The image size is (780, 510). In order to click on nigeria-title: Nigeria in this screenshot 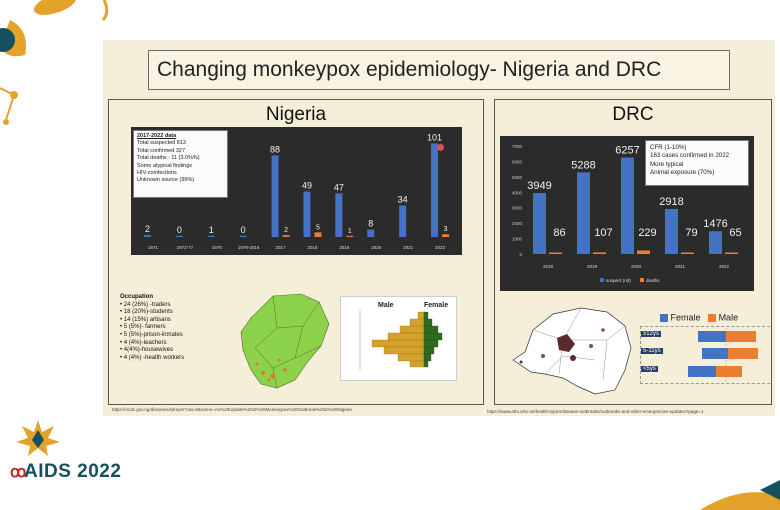, I will do `click(296, 114)`.